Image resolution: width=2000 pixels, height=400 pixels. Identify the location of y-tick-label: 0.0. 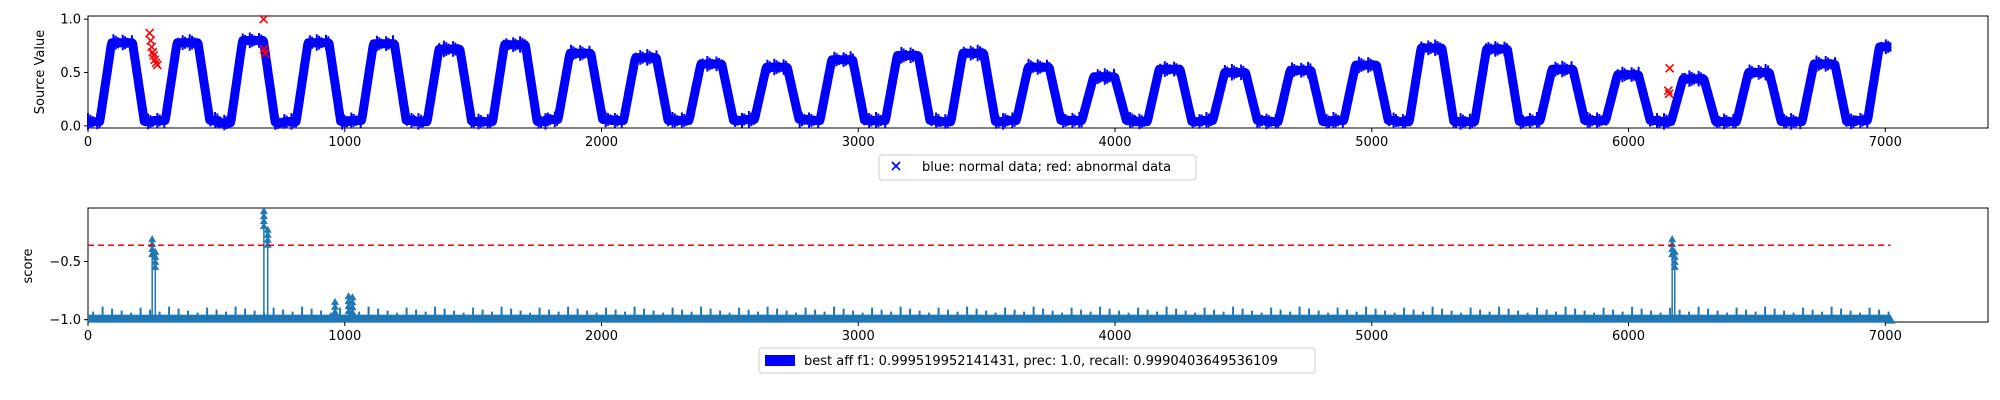
(70, 126).